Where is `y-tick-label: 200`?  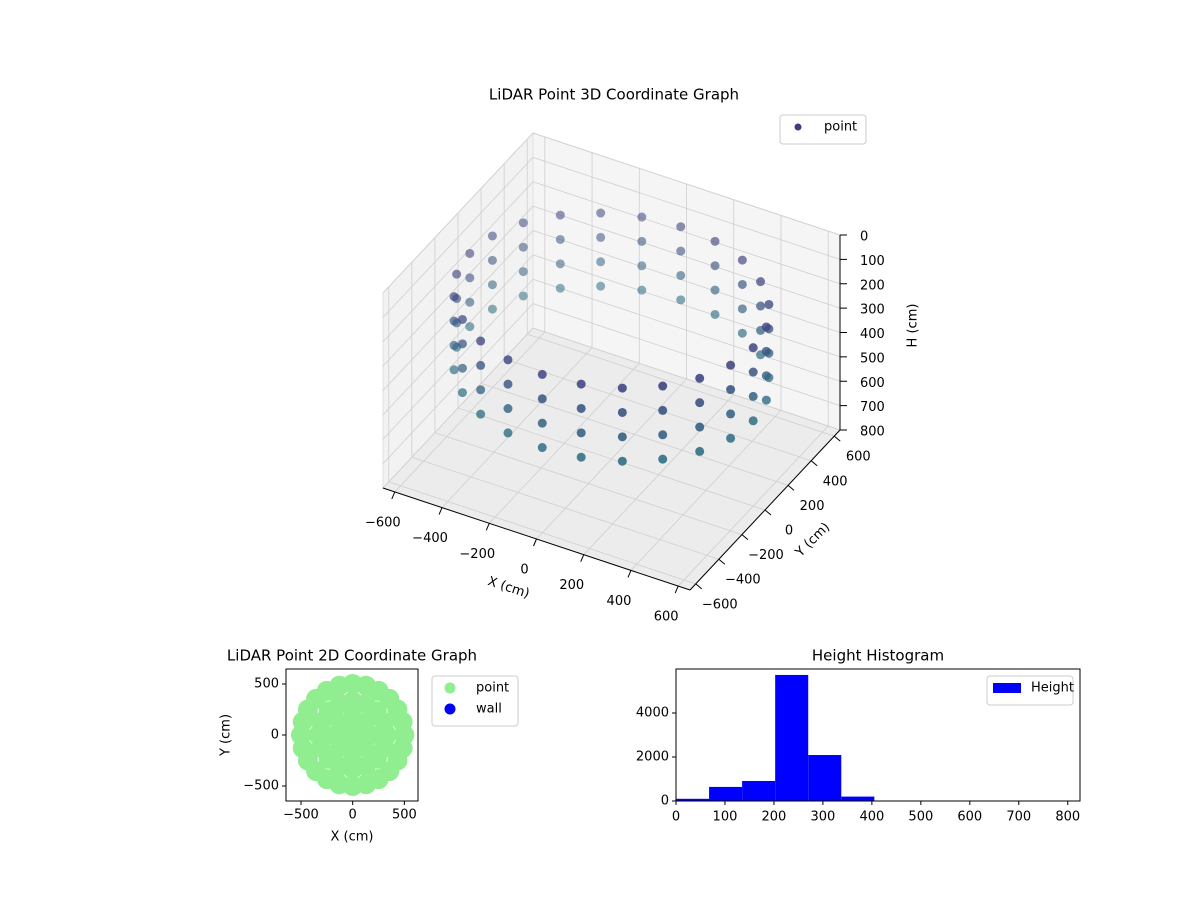 y-tick-label: 200 is located at coordinates (812, 506).